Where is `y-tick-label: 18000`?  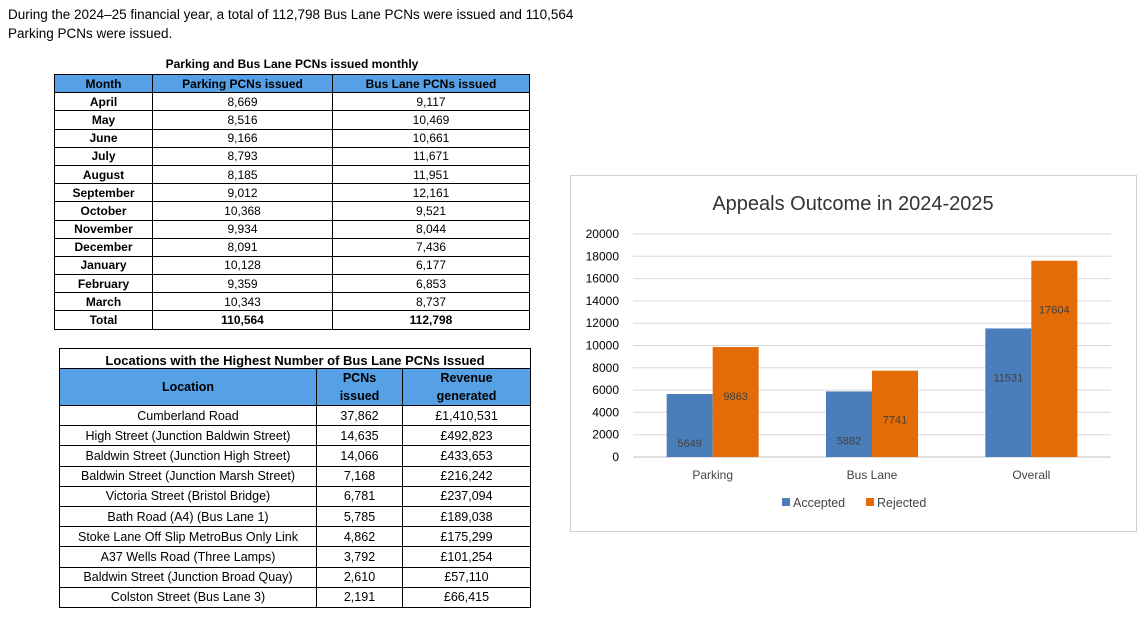
y-tick-label: 18000 is located at coordinates (603, 256).